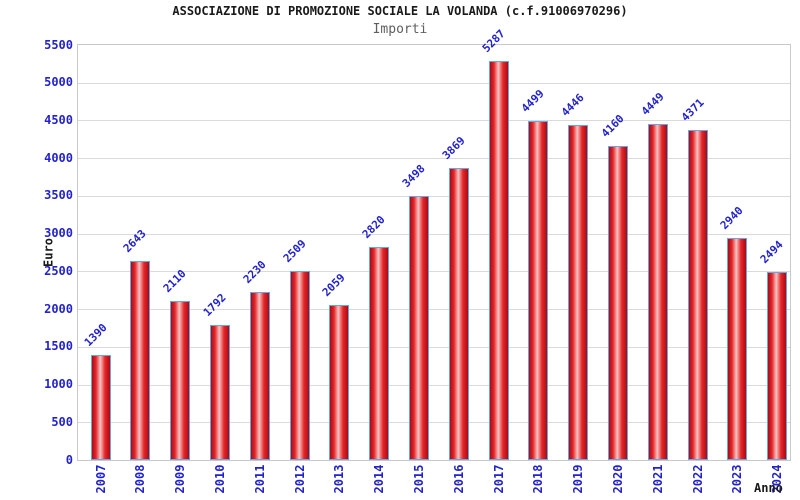  Describe the element at coordinates (299, 479) in the screenshot. I see `x-tick-label: 2012` at that location.